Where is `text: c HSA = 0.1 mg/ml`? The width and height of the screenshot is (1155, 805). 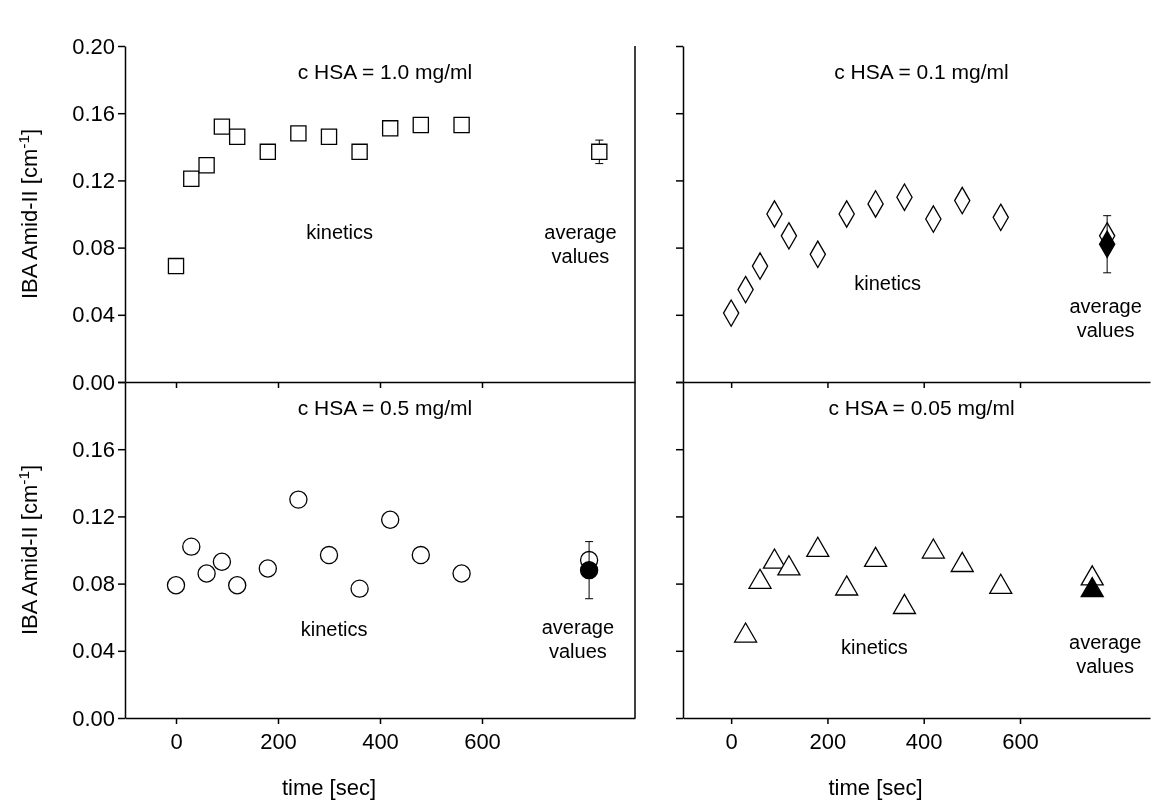 text: c HSA = 0.1 mg/ml is located at coordinates (921, 71).